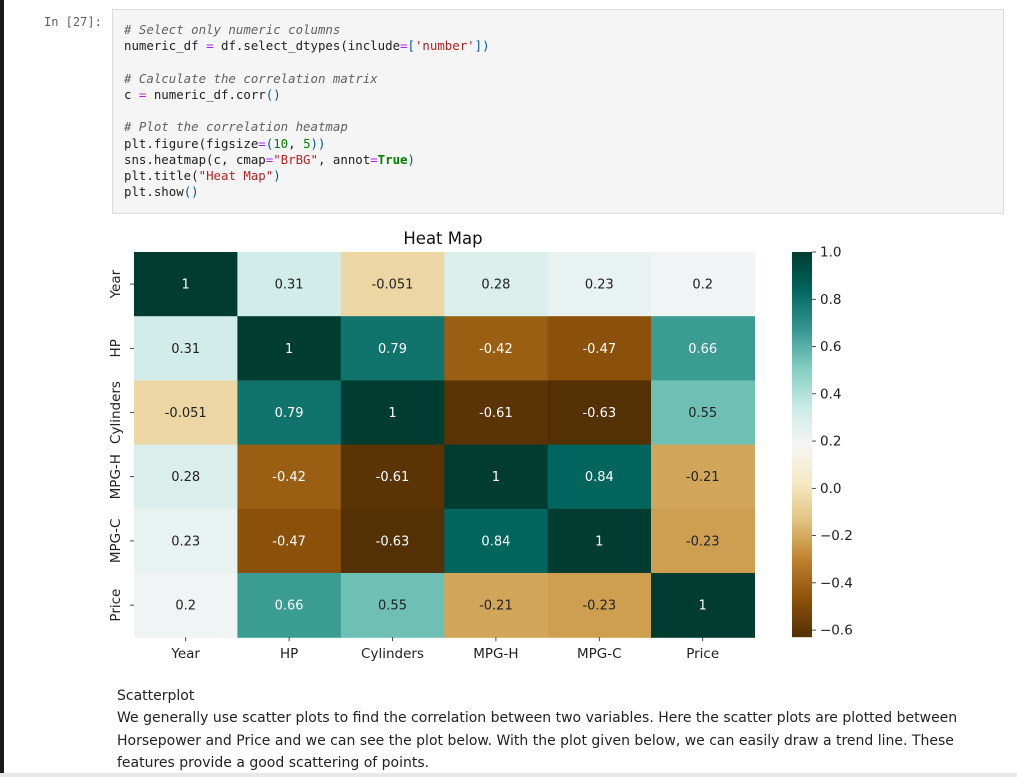  I want to click on heatmap-annotation-0-2: -0.051, so click(393, 285).